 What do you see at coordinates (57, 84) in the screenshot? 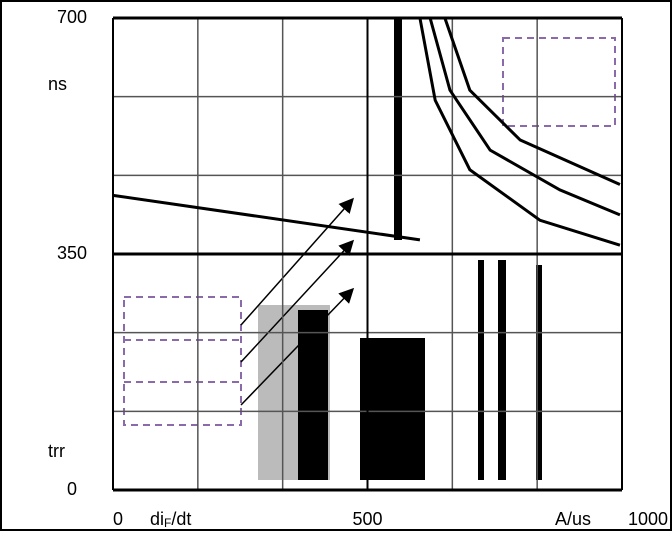
I see `y-unit-label: ns` at bounding box center [57, 84].